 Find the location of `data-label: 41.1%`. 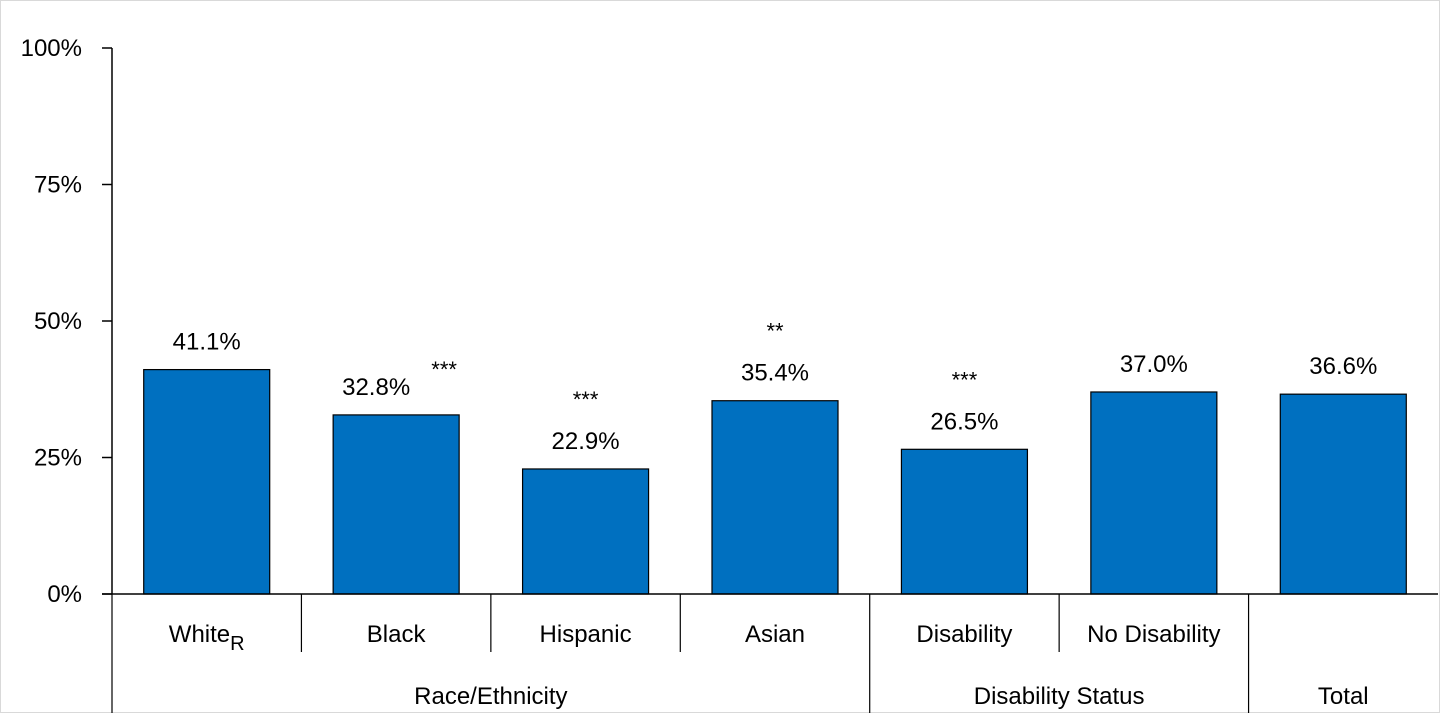

data-label: 41.1% is located at coordinates (207, 342).